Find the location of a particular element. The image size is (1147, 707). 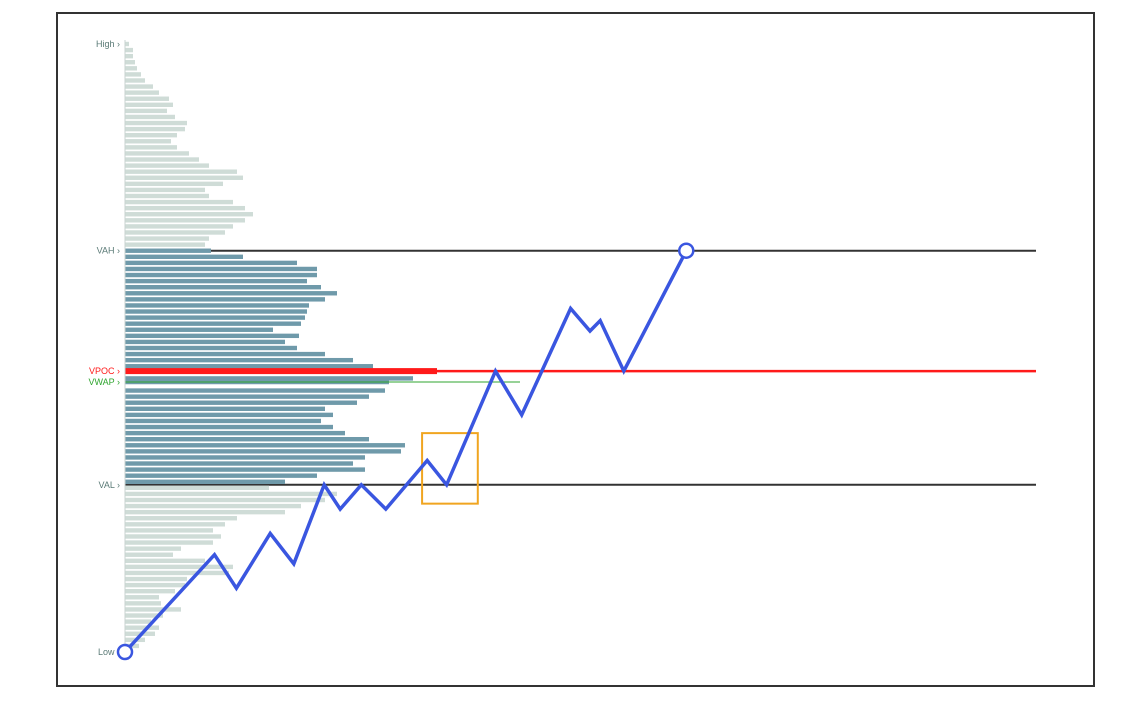

vah-label: VAH › is located at coordinates (108, 251).